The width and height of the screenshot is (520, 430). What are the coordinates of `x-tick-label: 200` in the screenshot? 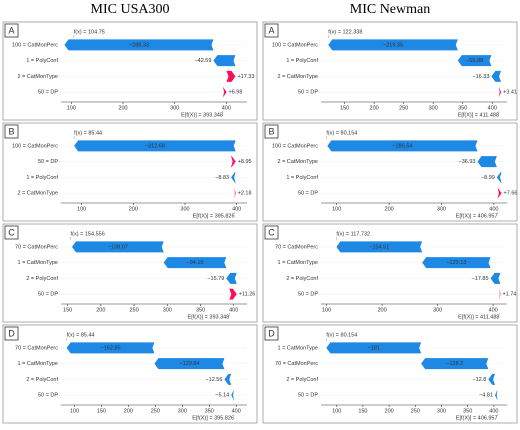 It's located at (381, 310).